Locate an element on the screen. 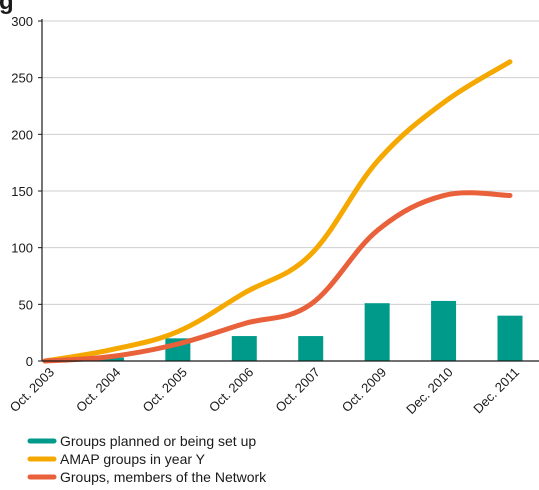 This screenshot has width=539, height=490. chart-title-fragment: g is located at coordinates (7, 7).